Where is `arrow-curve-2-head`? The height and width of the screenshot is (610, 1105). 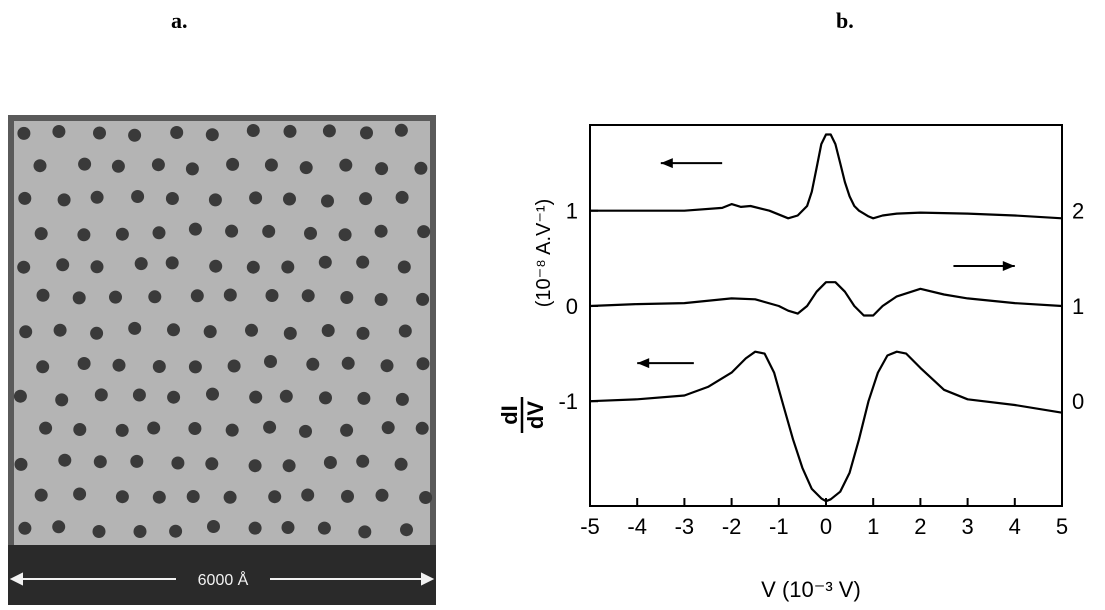
arrow-curve-2-head is located at coordinates (667, 163).